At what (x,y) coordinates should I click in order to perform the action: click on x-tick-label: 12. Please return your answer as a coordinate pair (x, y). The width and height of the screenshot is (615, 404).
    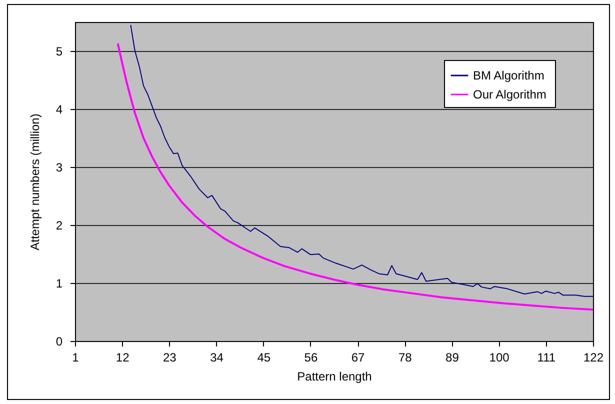
    Looking at the image, I should click on (123, 357).